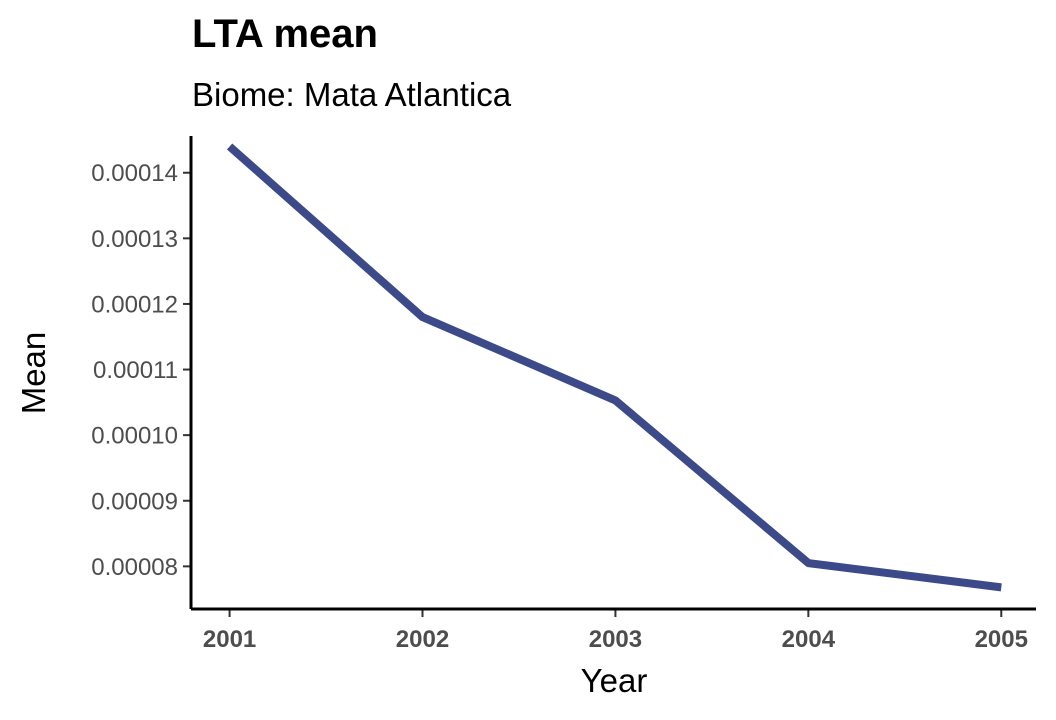 The image size is (1056, 720). I want to click on chart-title: LTA mean, so click(285, 34).